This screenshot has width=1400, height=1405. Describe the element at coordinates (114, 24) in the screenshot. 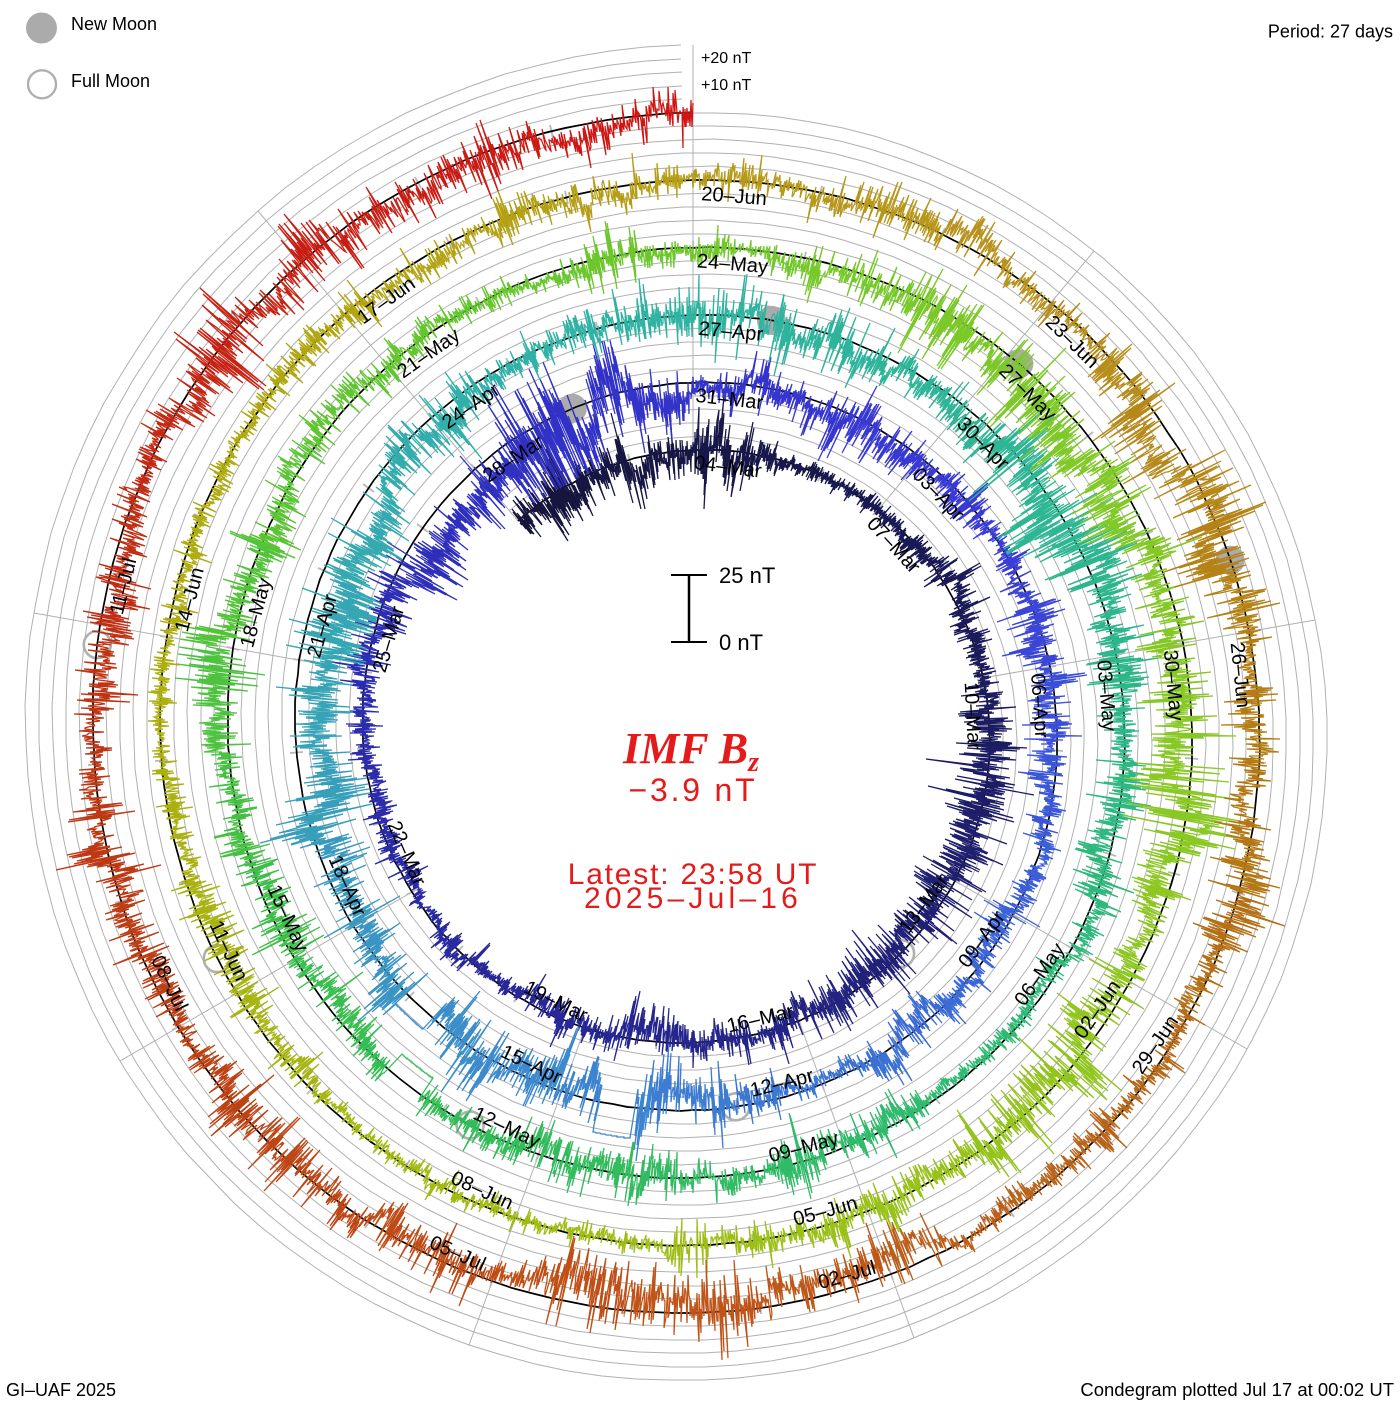

I see `svg-text: New Moon` at that location.